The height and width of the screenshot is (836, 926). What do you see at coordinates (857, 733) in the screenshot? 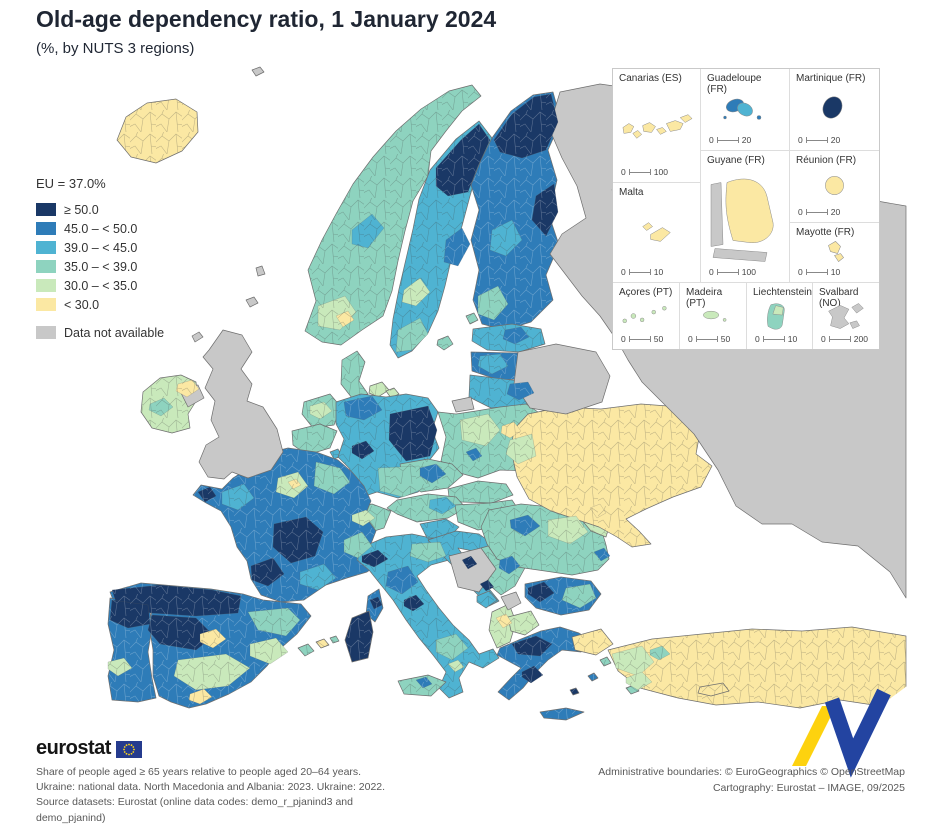
I see `blue-check` at bounding box center [857, 733].